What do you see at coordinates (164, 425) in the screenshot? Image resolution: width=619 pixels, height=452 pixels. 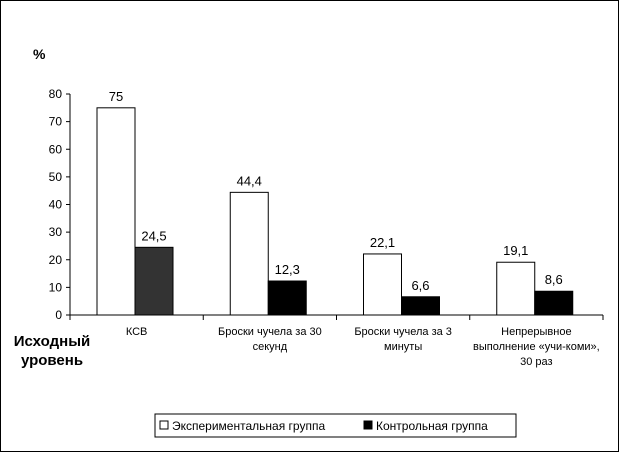 I see `legend-swatch-experimental` at bounding box center [164, 425].